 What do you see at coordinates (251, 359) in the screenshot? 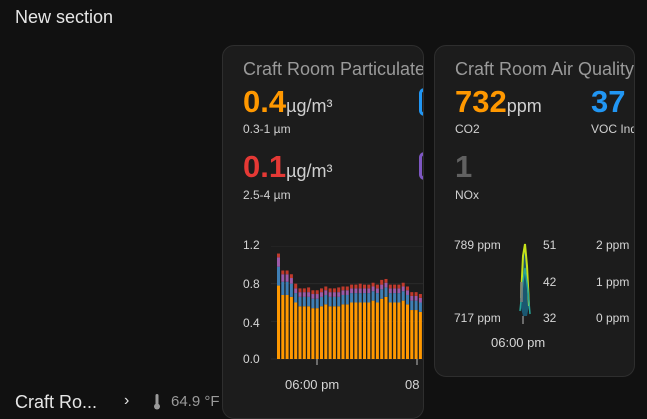
I see `y-tick-label: 0.0` at bounding box center [251, 359].